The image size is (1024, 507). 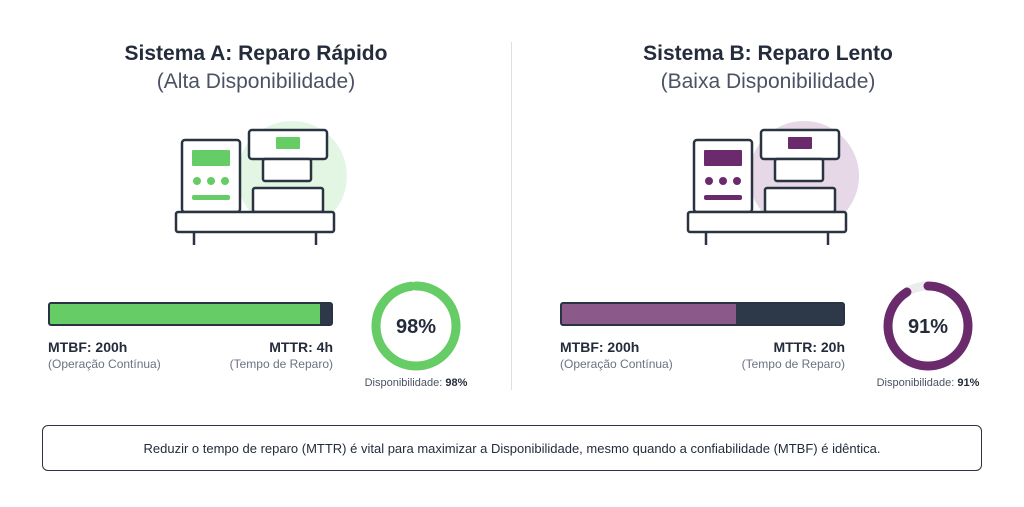 What do you see at coordinates (768, 81) in the screenshot?
I see `system-b-subtitle: (Baixa Disponibilidade)` at bounding box center [768, 81].